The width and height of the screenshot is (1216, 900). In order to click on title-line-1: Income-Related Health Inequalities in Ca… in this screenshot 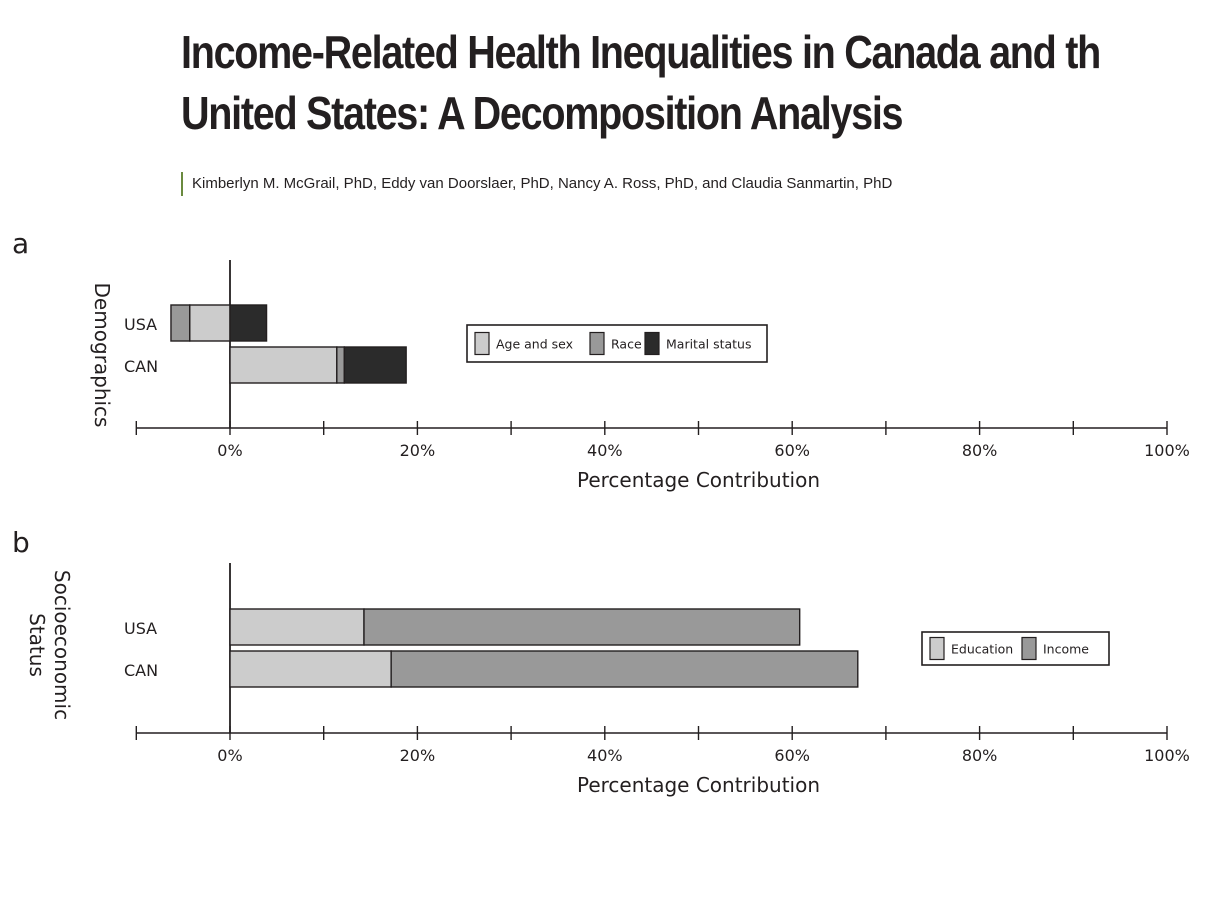, I will do `click(641, 52)`.